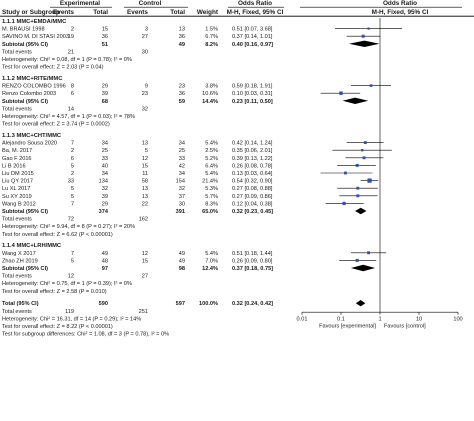 The image size is (474, 421). Describe the element at coordinates (211, 159) in the screenshot. I see `weight: 5.2%` at that location.